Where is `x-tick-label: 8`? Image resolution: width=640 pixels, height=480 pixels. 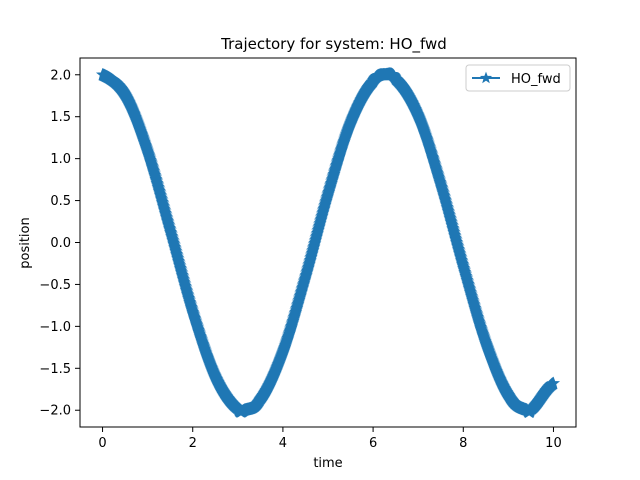 x-tick-label: 8 is located at coordinates (463, 443).